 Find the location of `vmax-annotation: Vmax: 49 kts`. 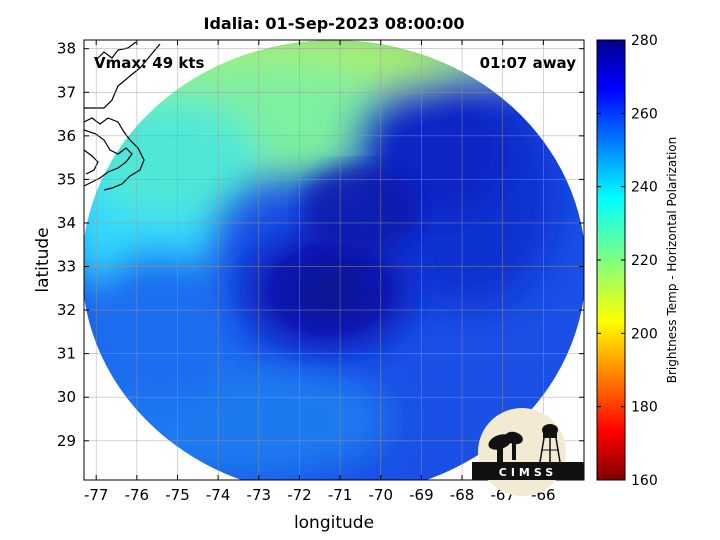

vmax-annotation: Vmax: 49 kts is located at coordinates (149, 63).